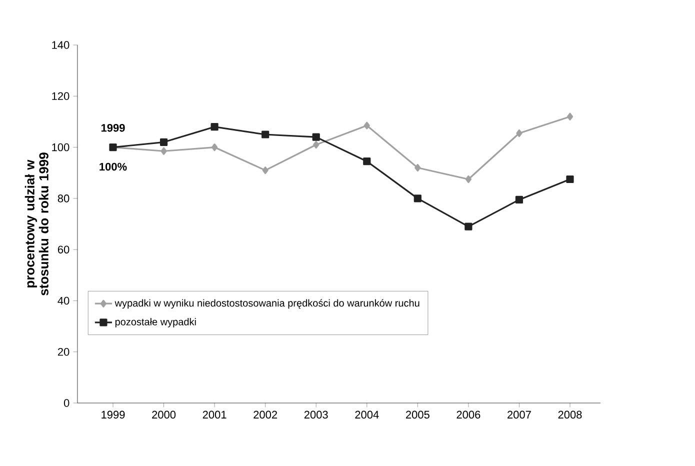 Image resolution: width=695 pixels, height=466 pixels. What do you see at coordinates (468, 414) in the screenshot?
I see `x-tick-label: 2006` at bounding box center [468, 414].